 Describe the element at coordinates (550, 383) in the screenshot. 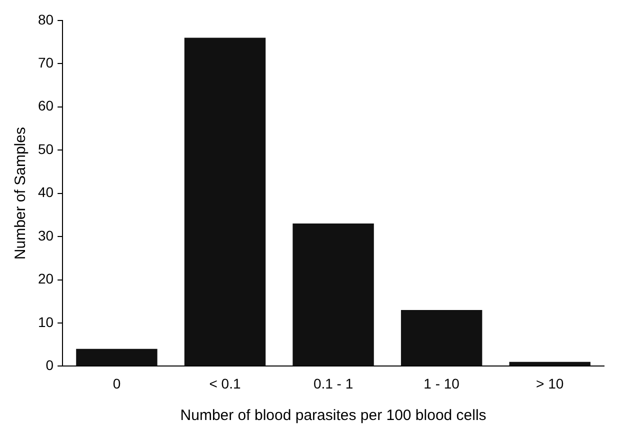

I see `x-tick-label: > 10` at that location.